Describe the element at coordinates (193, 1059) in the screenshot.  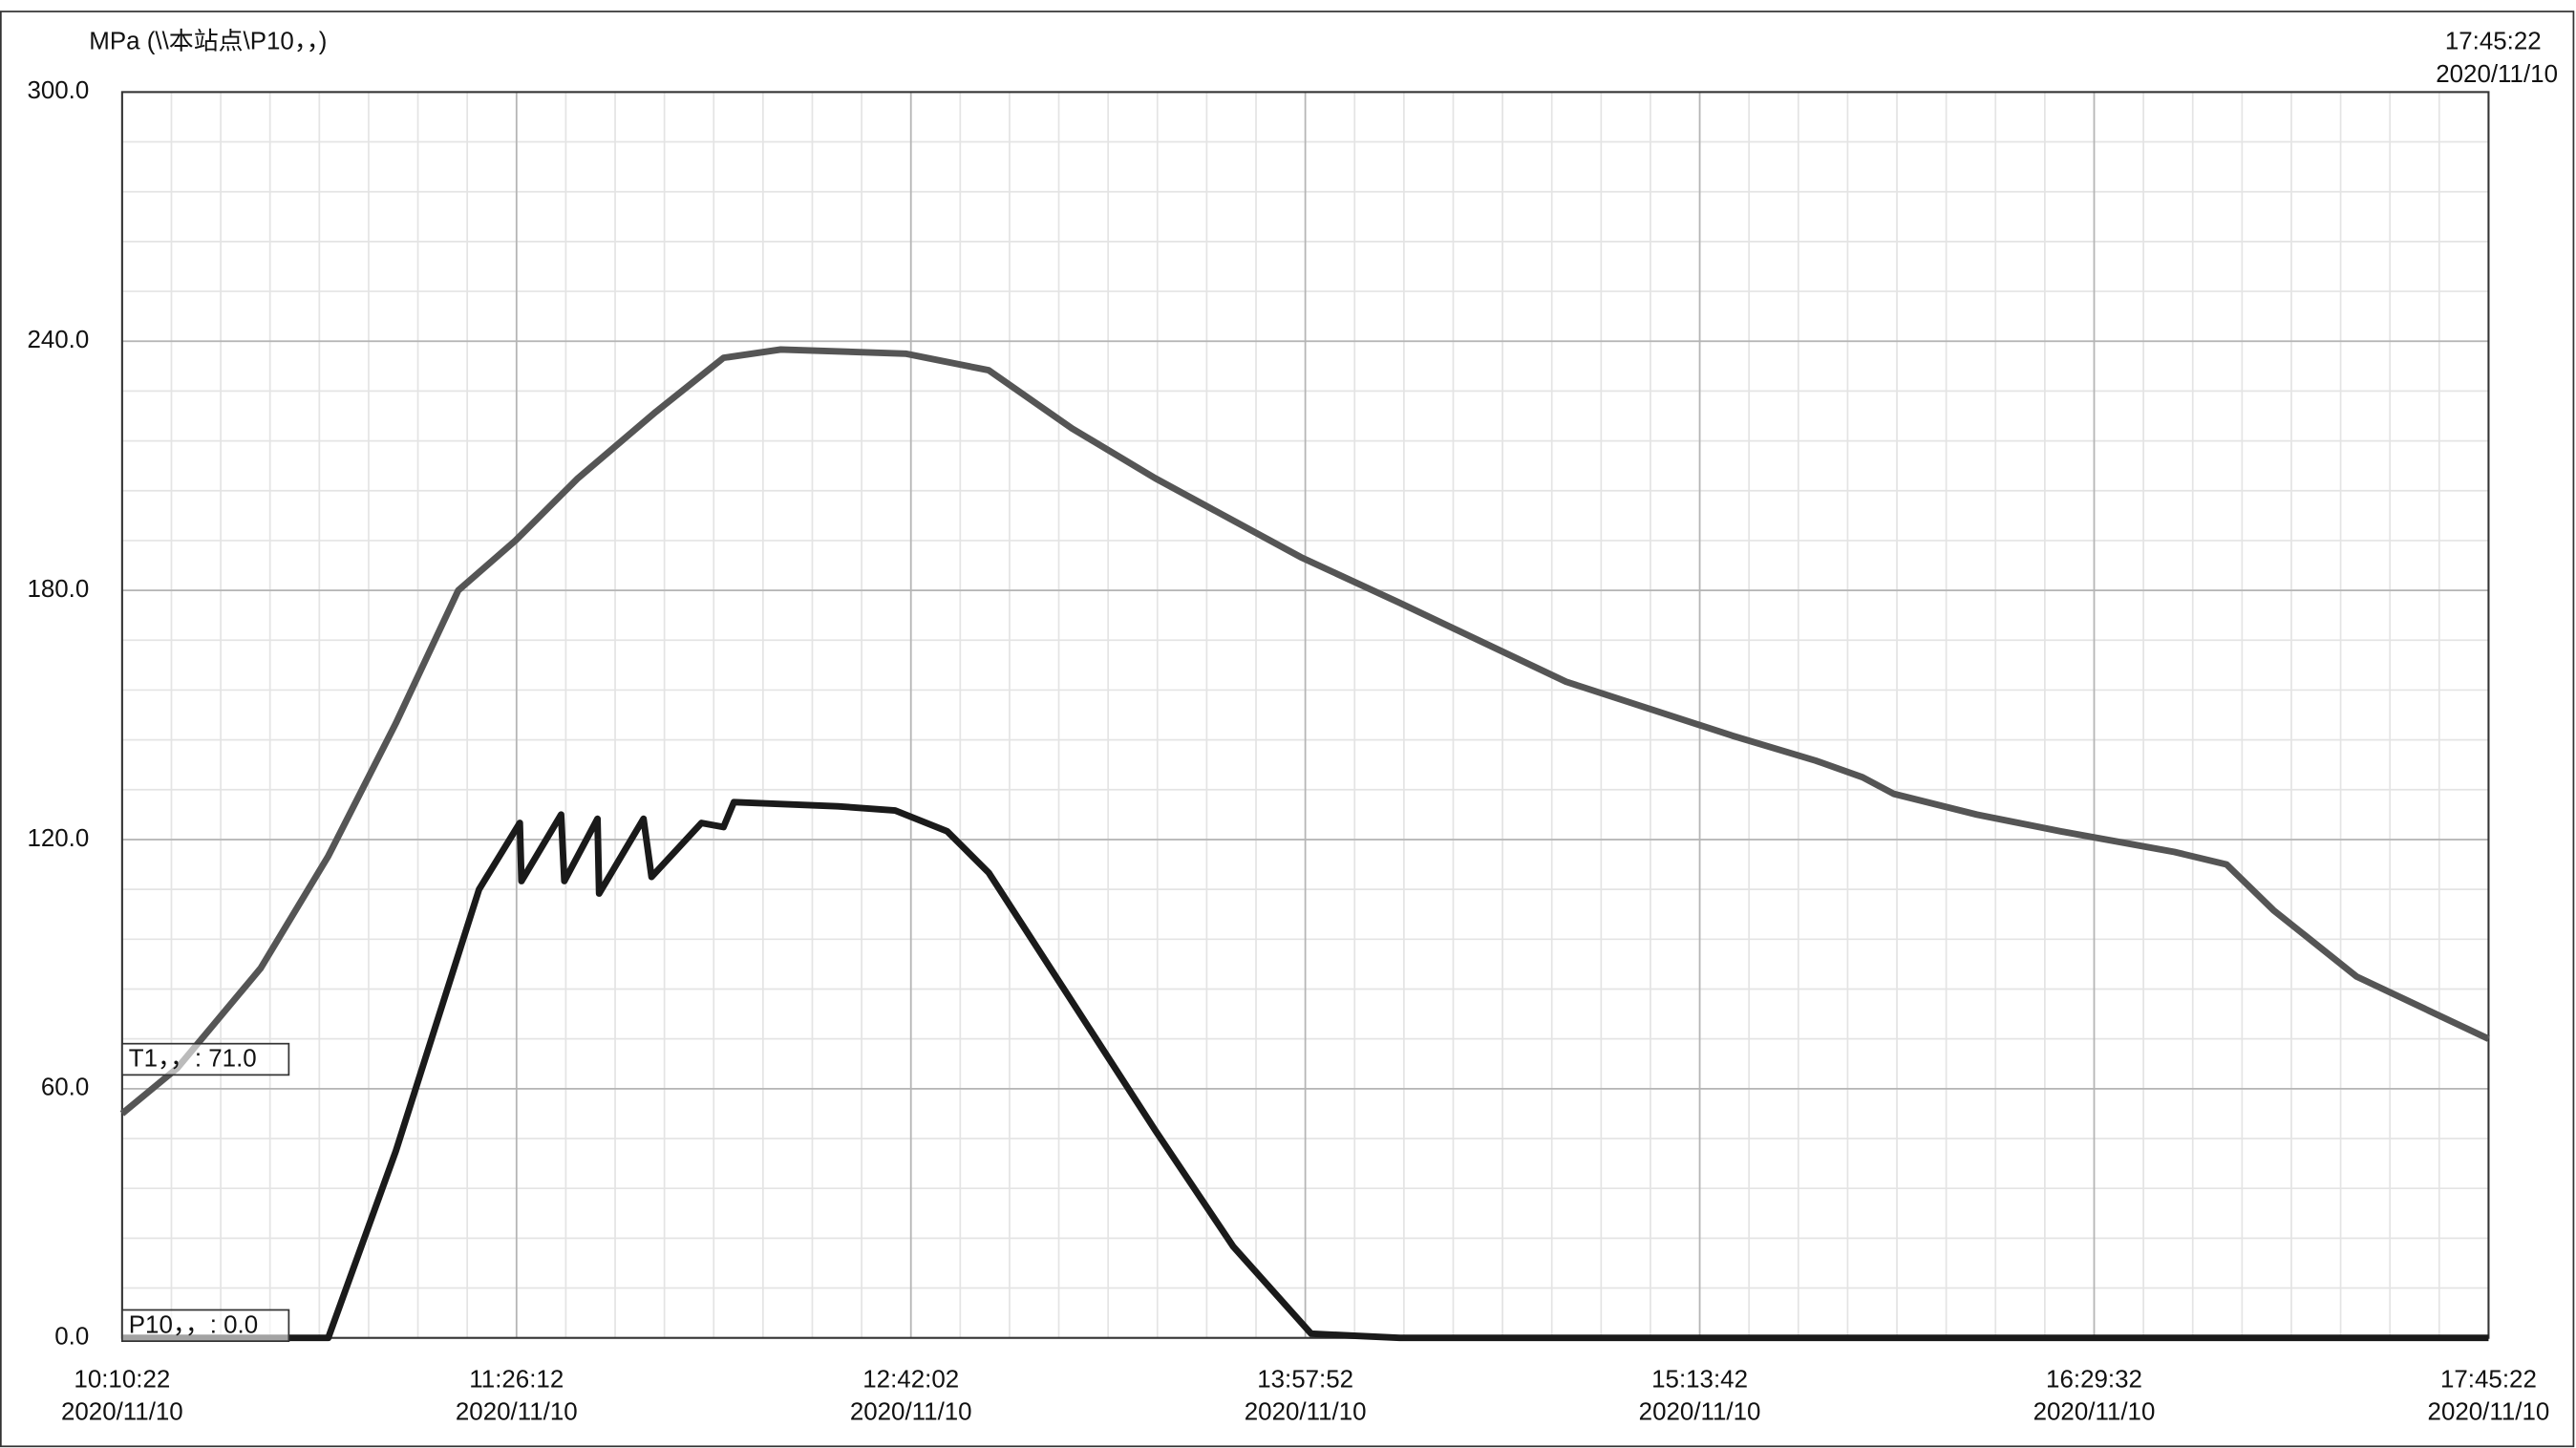
I see `legend-label: T1，，: 71.0` at that location.